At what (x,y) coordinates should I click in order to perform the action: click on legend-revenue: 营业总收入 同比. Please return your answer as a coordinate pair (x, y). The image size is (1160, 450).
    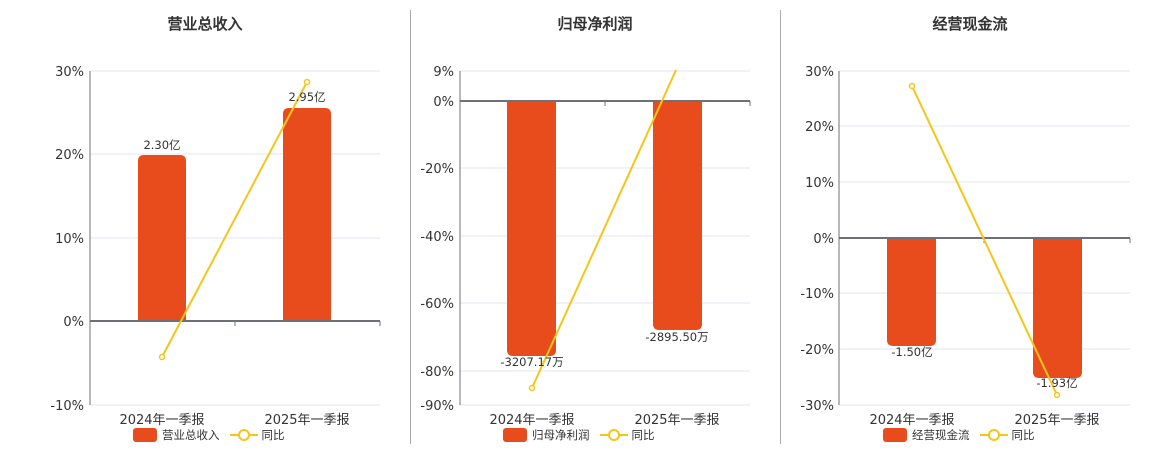
    Looking at the image, I should click on (209, 435).